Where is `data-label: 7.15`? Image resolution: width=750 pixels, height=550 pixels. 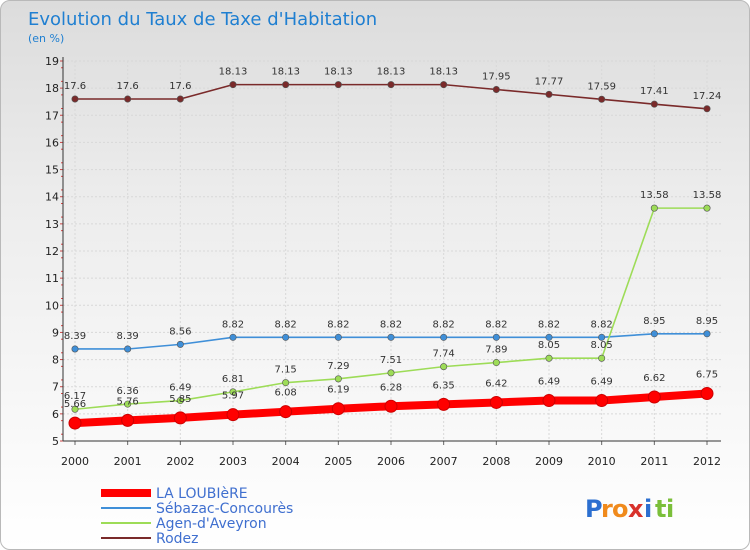
data-label: 7.15 is located at coordinates (286, 370).